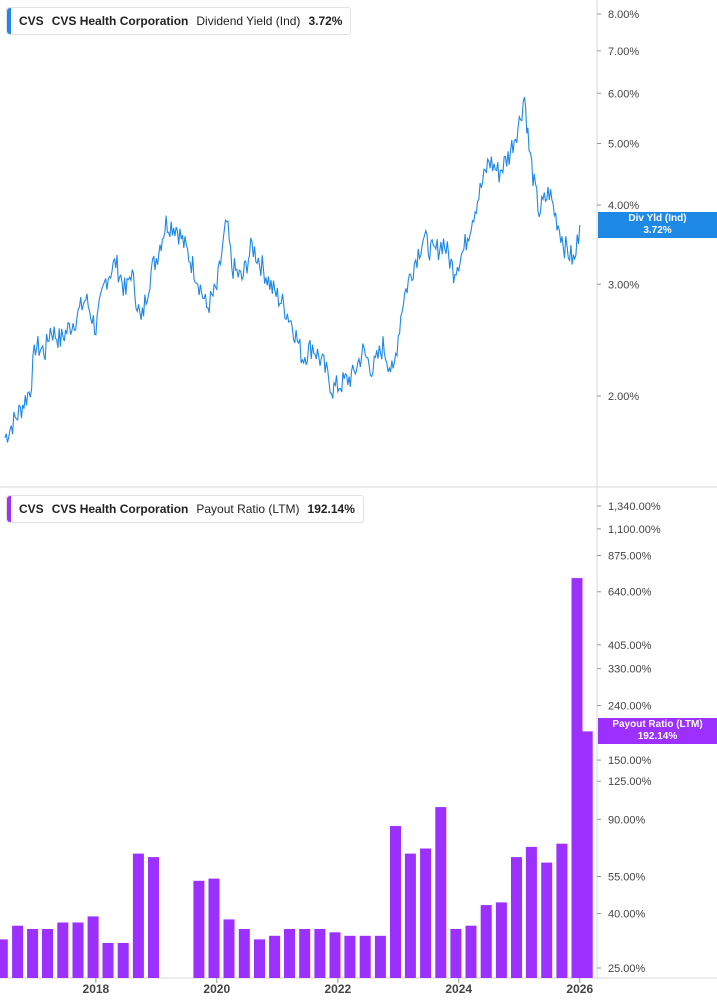  What do you see at coordinates (331, 509) in the screenshot?
I see `legend-value: 192.14%` at bounding box center [331, 509].